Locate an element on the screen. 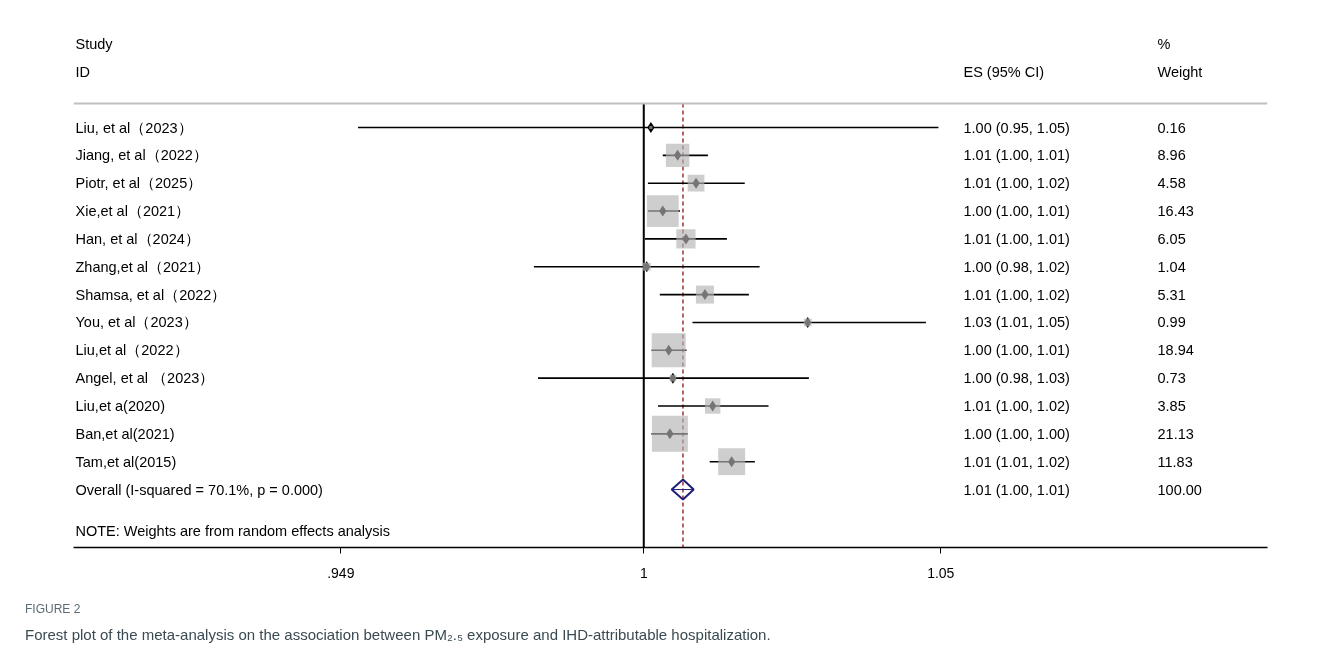 This screenshot has height=666, width=1325. x-tick-label: 1.05 is located at coordinates (941, 572).